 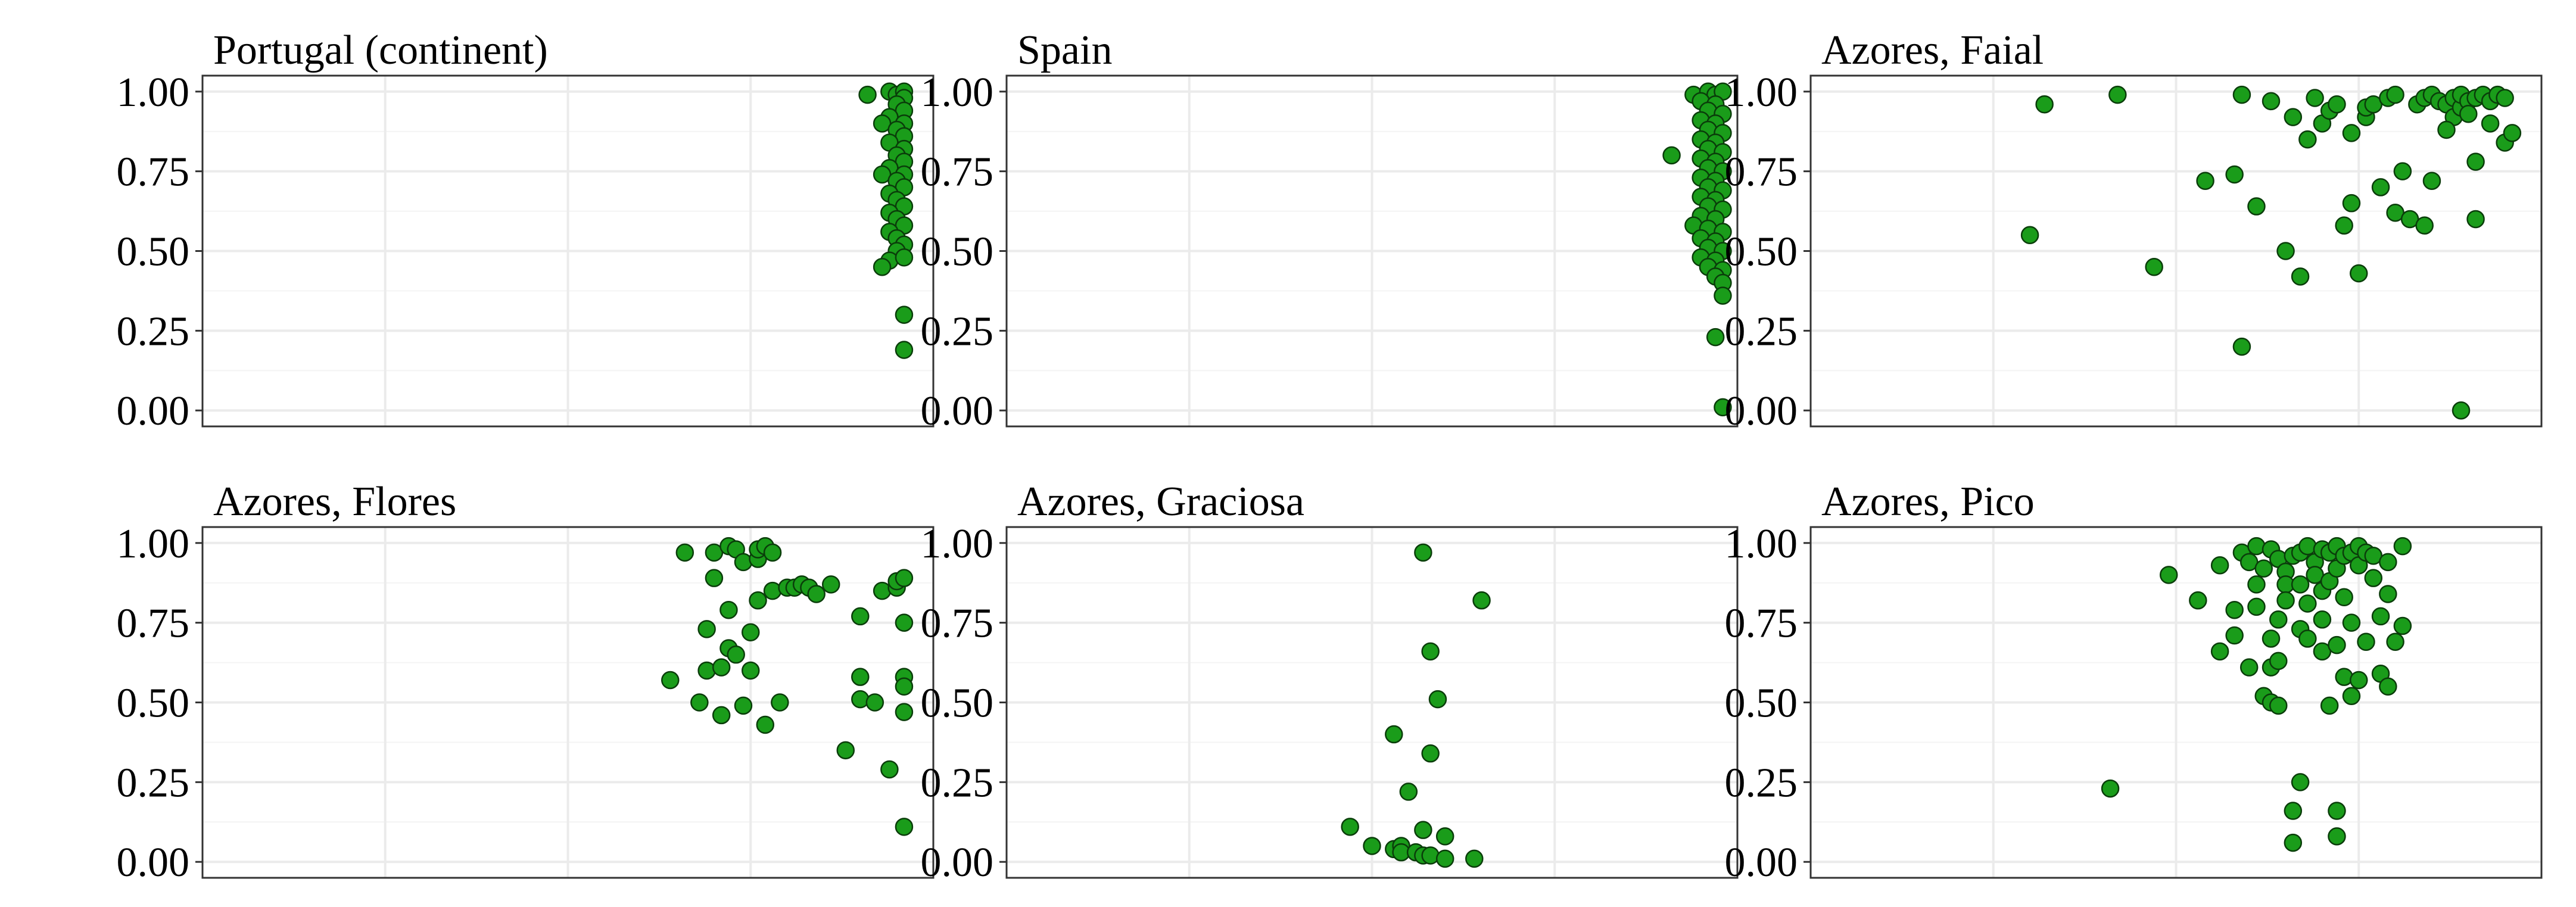 What do you see at coordinates (1928, 502) in the screenshot?
I see `panel-title: Azores, Pico` at bounding box center [1928, 502].